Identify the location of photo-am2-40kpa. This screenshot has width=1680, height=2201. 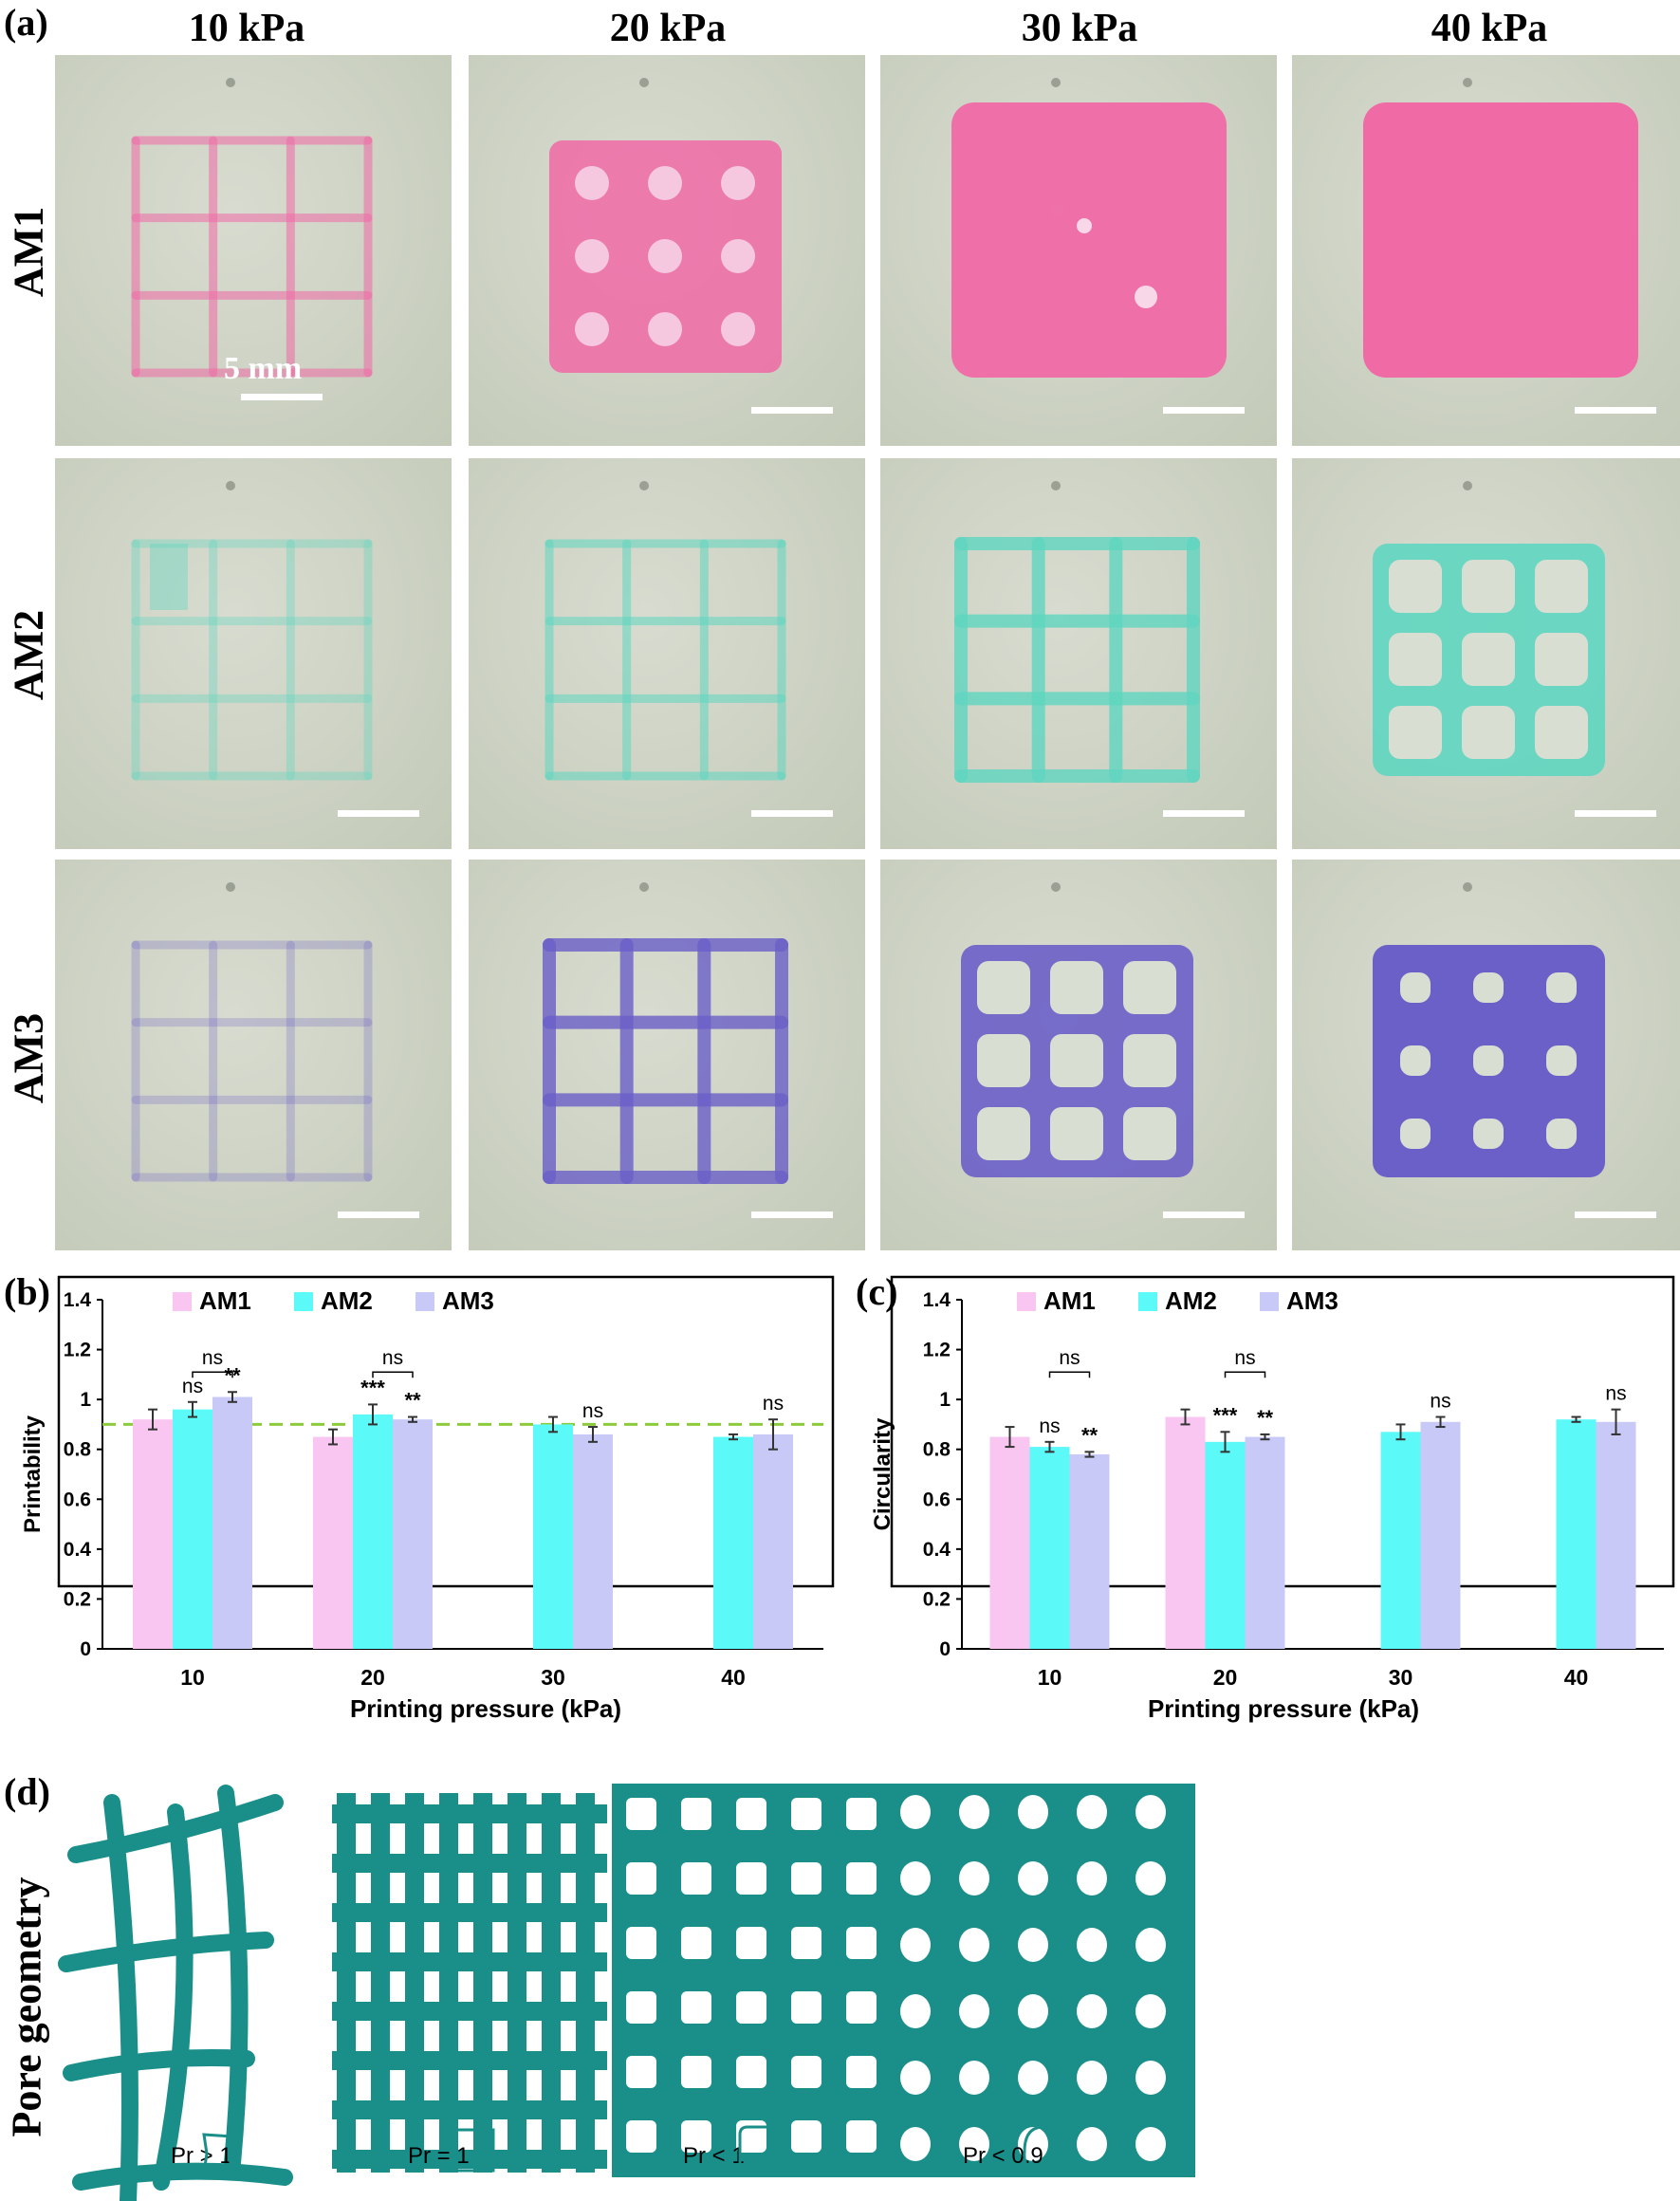
(1486, 654).